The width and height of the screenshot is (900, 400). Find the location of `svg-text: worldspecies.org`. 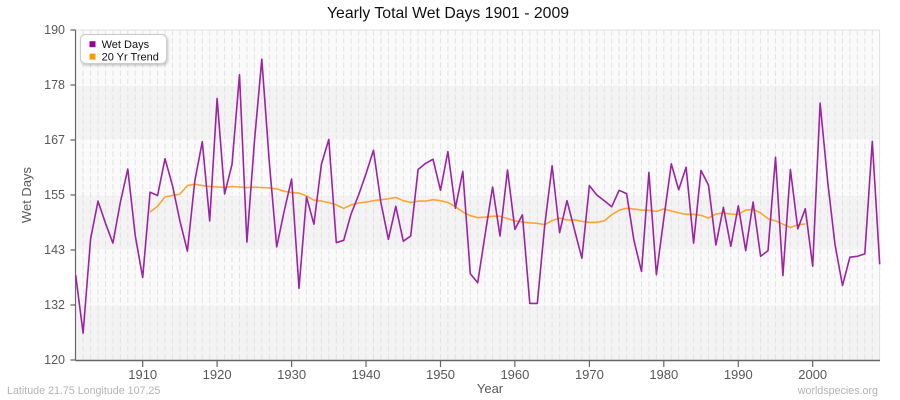

svg-text: worldspecies.org is located at coordinates (837, 391).